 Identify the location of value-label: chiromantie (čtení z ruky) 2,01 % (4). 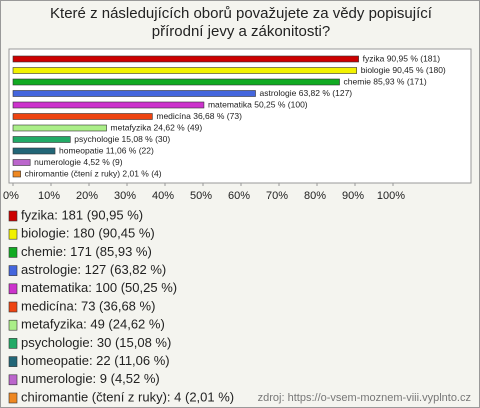
(93, 173).